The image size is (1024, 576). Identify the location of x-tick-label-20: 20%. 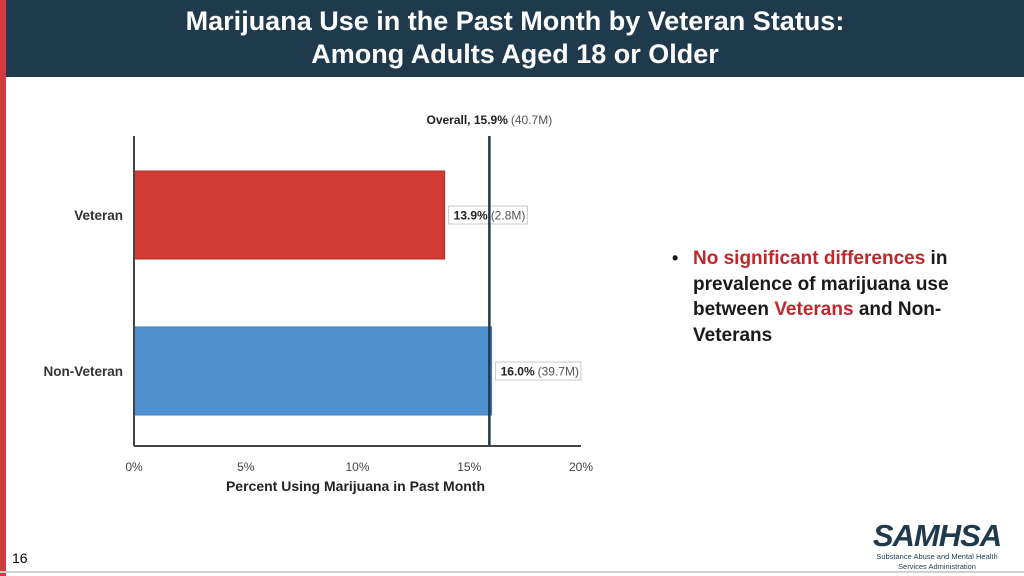
(581, 467).